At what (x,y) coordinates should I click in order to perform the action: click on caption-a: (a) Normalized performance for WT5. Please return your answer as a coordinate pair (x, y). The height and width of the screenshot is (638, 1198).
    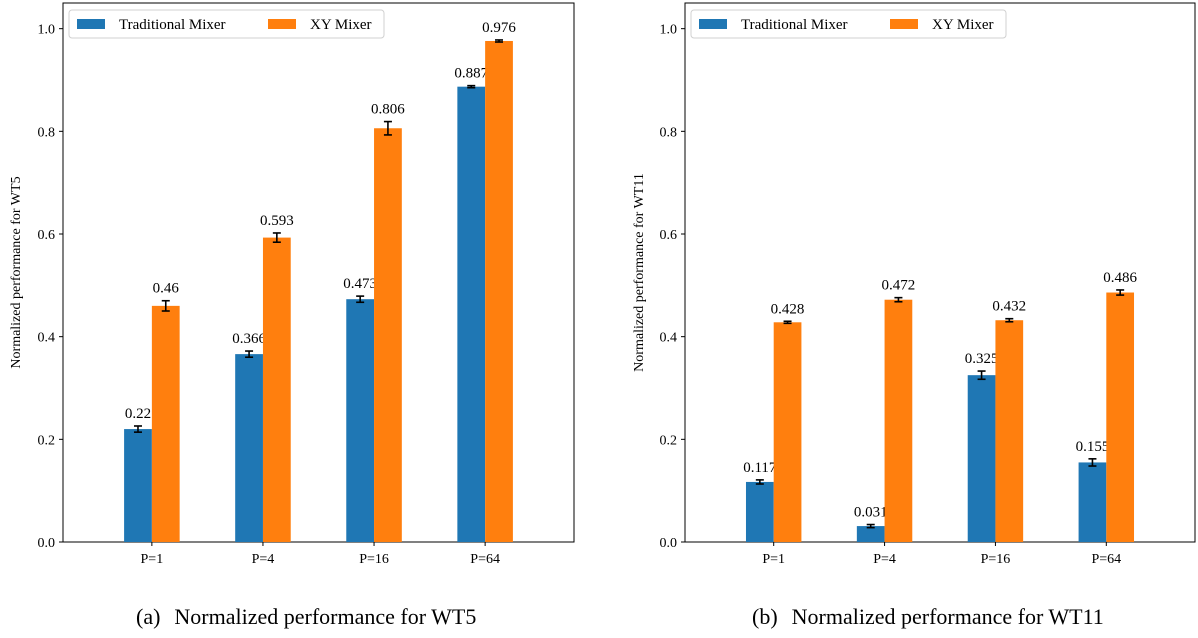
    Looking at the image, I should click on (306, 617).